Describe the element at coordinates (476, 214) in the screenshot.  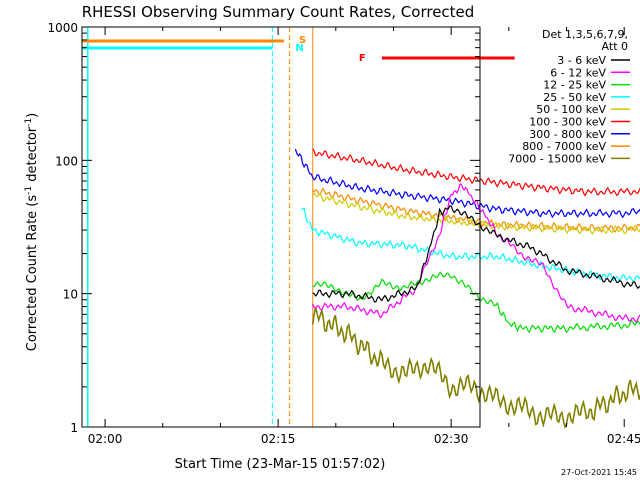
I see `series-line-50-100kev` at that location.